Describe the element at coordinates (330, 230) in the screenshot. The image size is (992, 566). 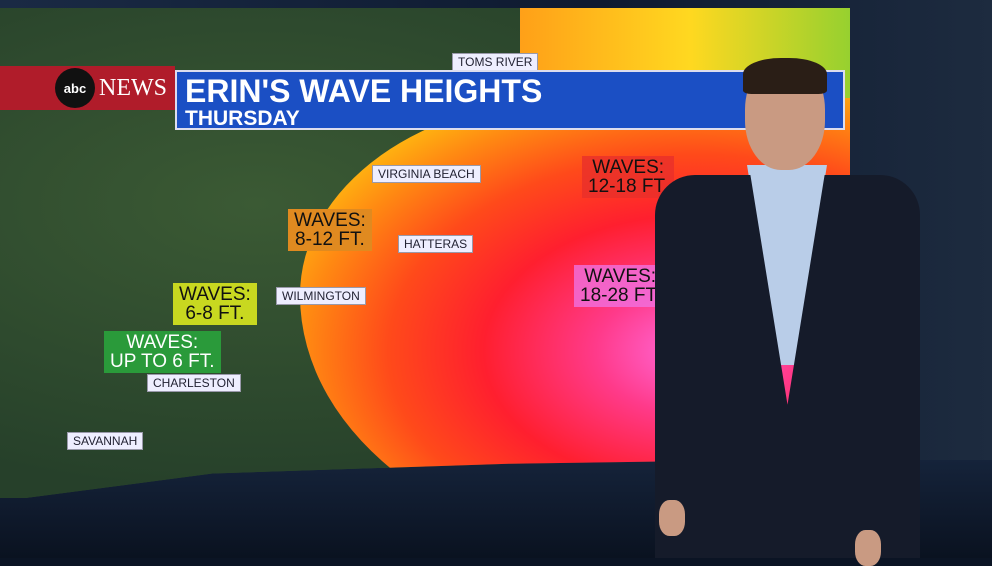
I see `wave-label-8-12: WAVES: 8-12 FT.` at that location.